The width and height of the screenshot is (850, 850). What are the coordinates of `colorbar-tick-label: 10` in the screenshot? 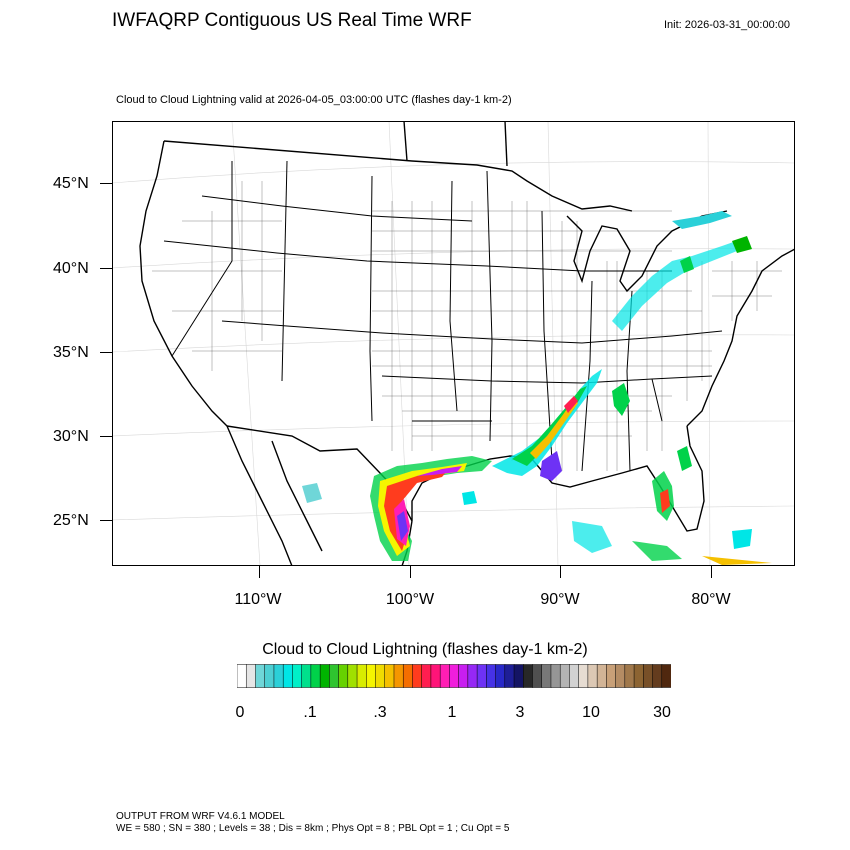 It's located at (591, 712).